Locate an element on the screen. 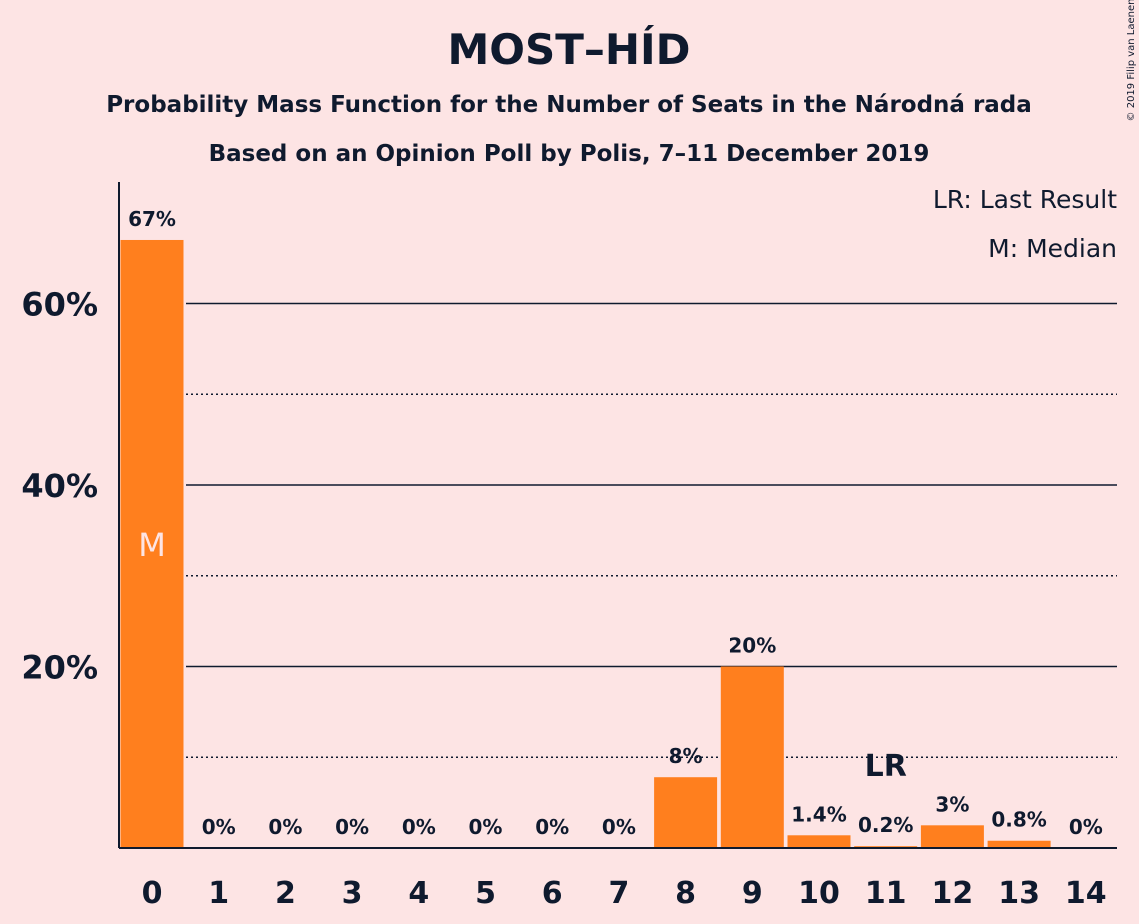  data-label-9: 20% is located at coordinates (752, 646).